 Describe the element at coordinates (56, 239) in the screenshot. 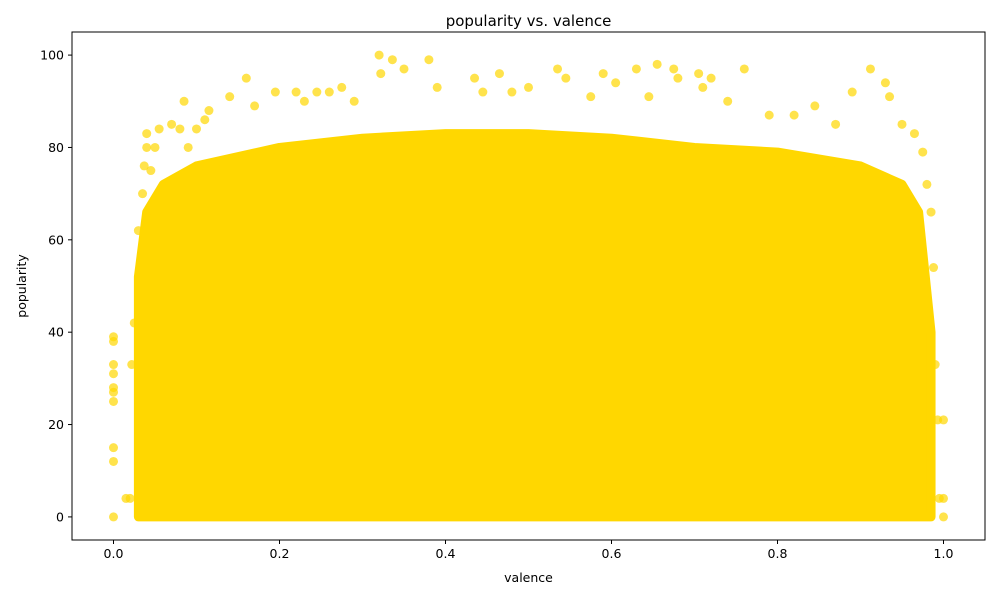

I see `y-tick-label: 60` at that location.